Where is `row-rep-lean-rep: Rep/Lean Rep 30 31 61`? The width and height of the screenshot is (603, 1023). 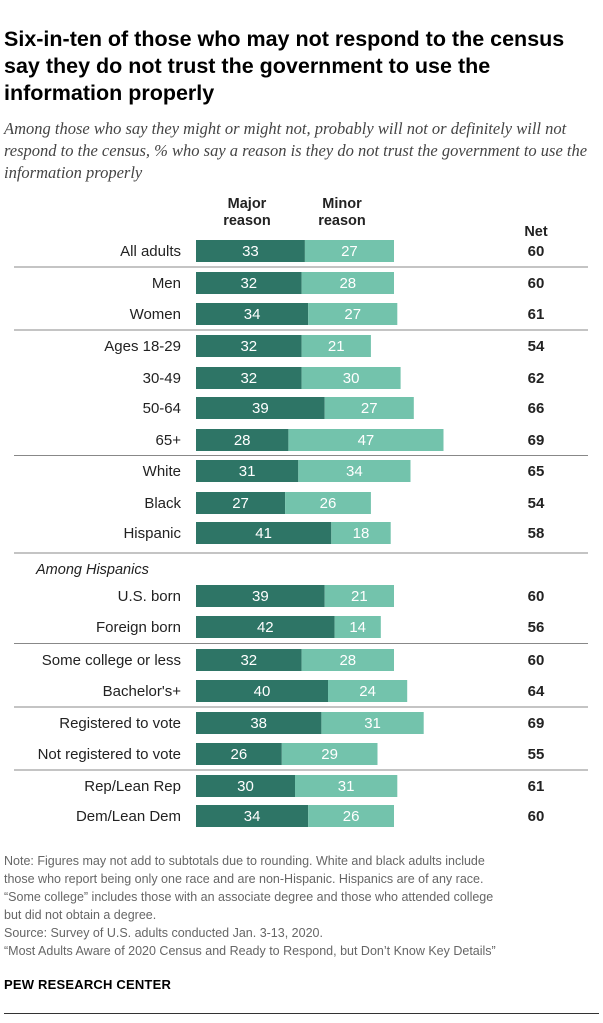
row-rep-lean-rep: Rep/Lean Rep 30 31 61 is located at coordinates (314, 786).